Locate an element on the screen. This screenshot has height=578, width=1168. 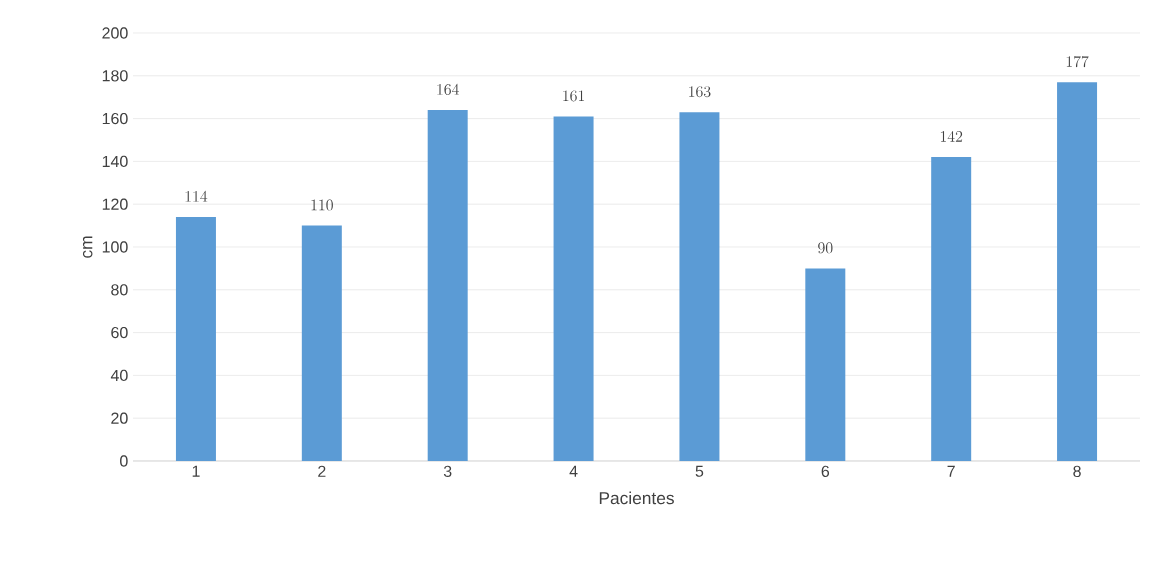
x-tick-label: 3 is located at coordinates (447, 471).